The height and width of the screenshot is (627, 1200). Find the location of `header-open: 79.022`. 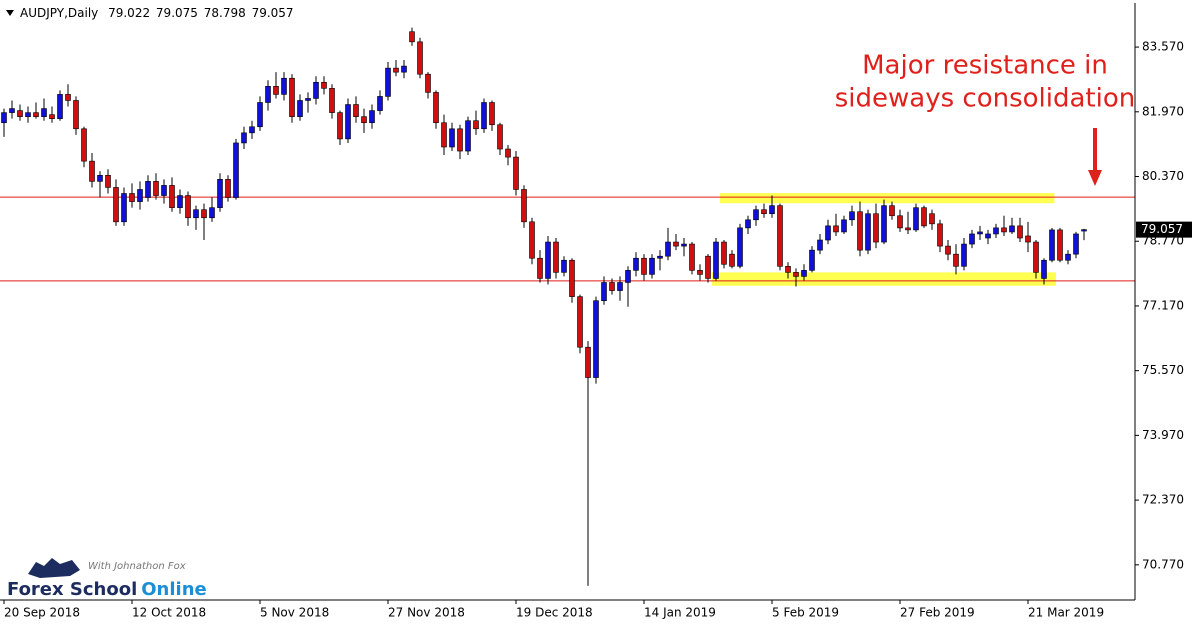

header-open: 79.022 is located at coordinates (129, 13).